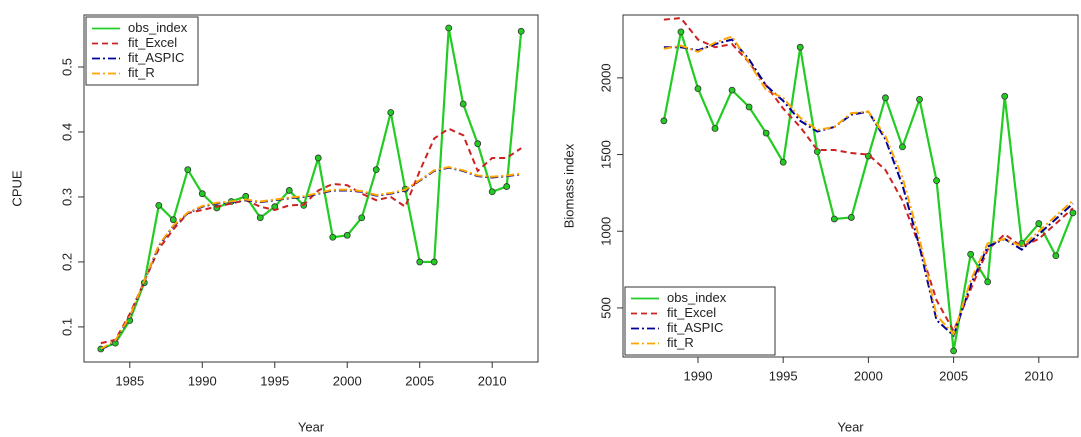 This screenshot has height=437, width=1081. Describe the element at coordinates (66, 67) in the screenshot. I see `y-tick-label: 0.5` at that location.